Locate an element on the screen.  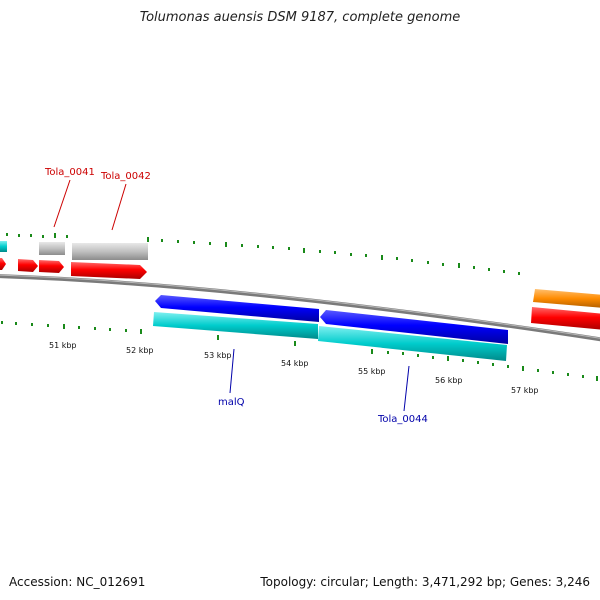
red-gene-arrow-tola0042 is located at coordinates (109, 270).